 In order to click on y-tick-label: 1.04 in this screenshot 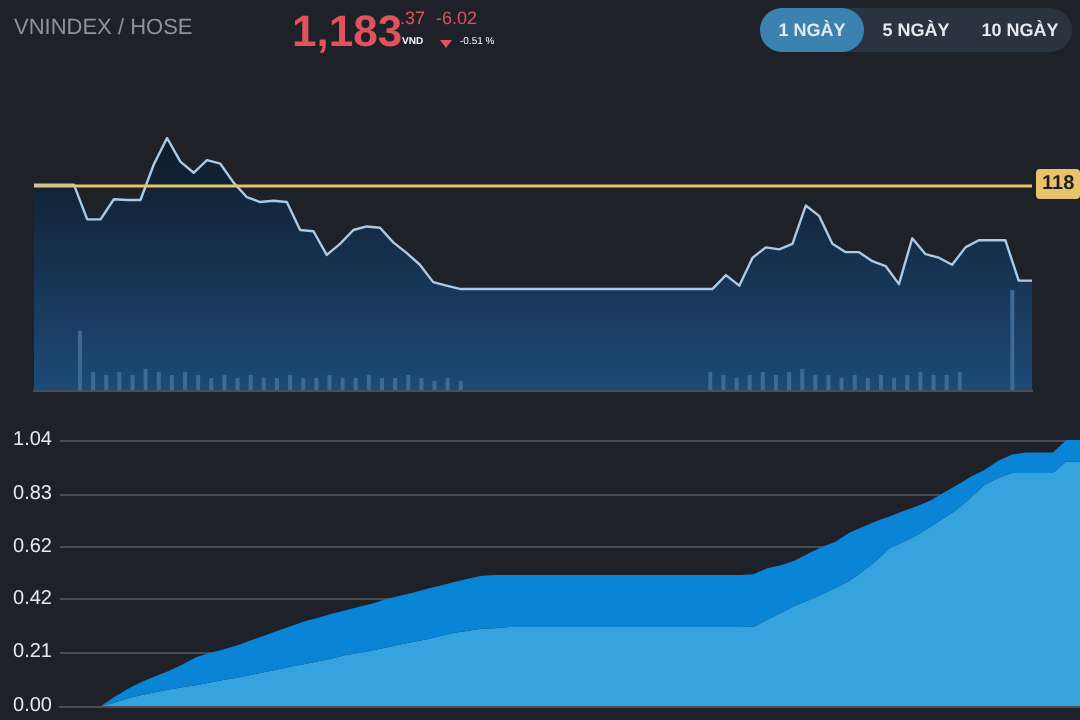, I will do `click(33, 440)`.